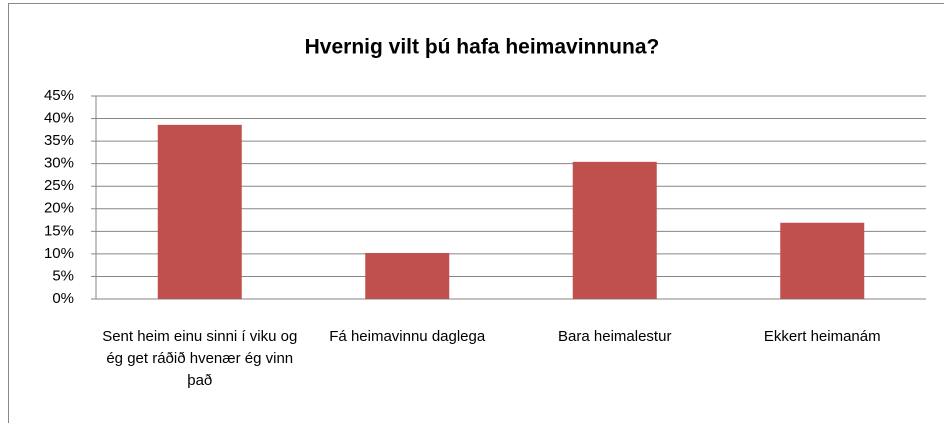 The height and width of the screenshot is (423, 944). I want to click on y-tick-label: 20%, so click(59, 208).